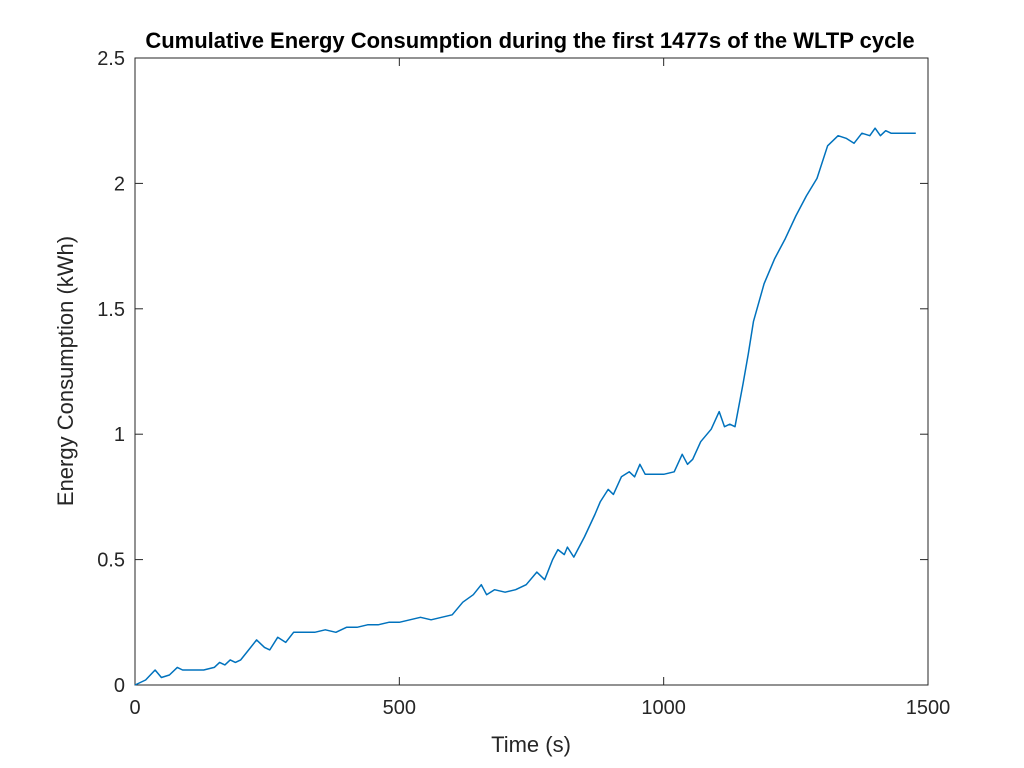 The image size is (1024, 768). I want to click on y-tick-label: 2.5, so click(111, 59).